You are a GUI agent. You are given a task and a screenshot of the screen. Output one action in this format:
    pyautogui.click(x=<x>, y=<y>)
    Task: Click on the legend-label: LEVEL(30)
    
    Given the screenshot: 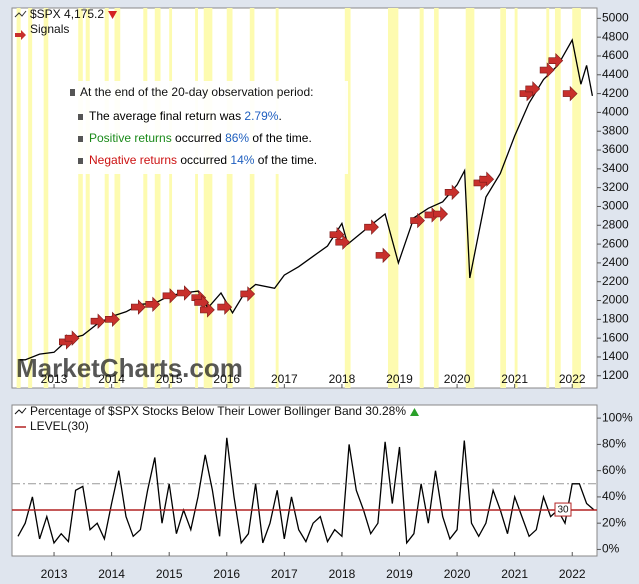 What is the action you would take?
    pyautogui.click(x=59, y=426)
    